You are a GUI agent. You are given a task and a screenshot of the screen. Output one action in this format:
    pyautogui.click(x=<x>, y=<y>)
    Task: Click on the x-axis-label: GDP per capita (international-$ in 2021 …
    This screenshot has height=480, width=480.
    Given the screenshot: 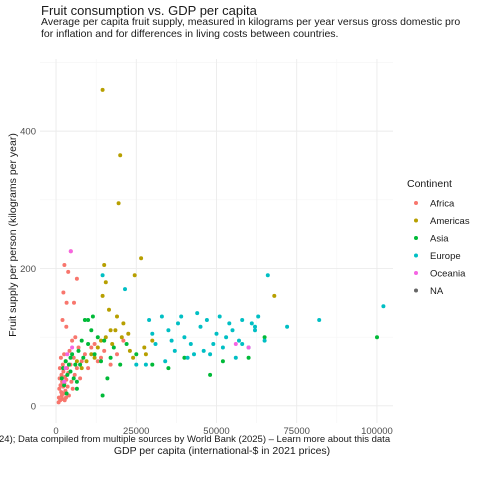 What is the action you would take?
    pyautogui.click(x=222, y=451)
    